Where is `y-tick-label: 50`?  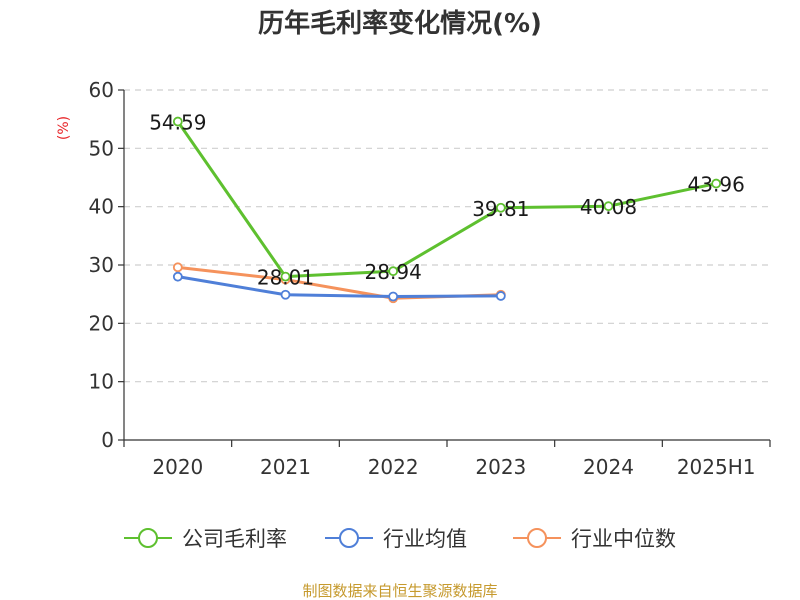 y-tick-label: 50 is located at coordinates (101, 148).